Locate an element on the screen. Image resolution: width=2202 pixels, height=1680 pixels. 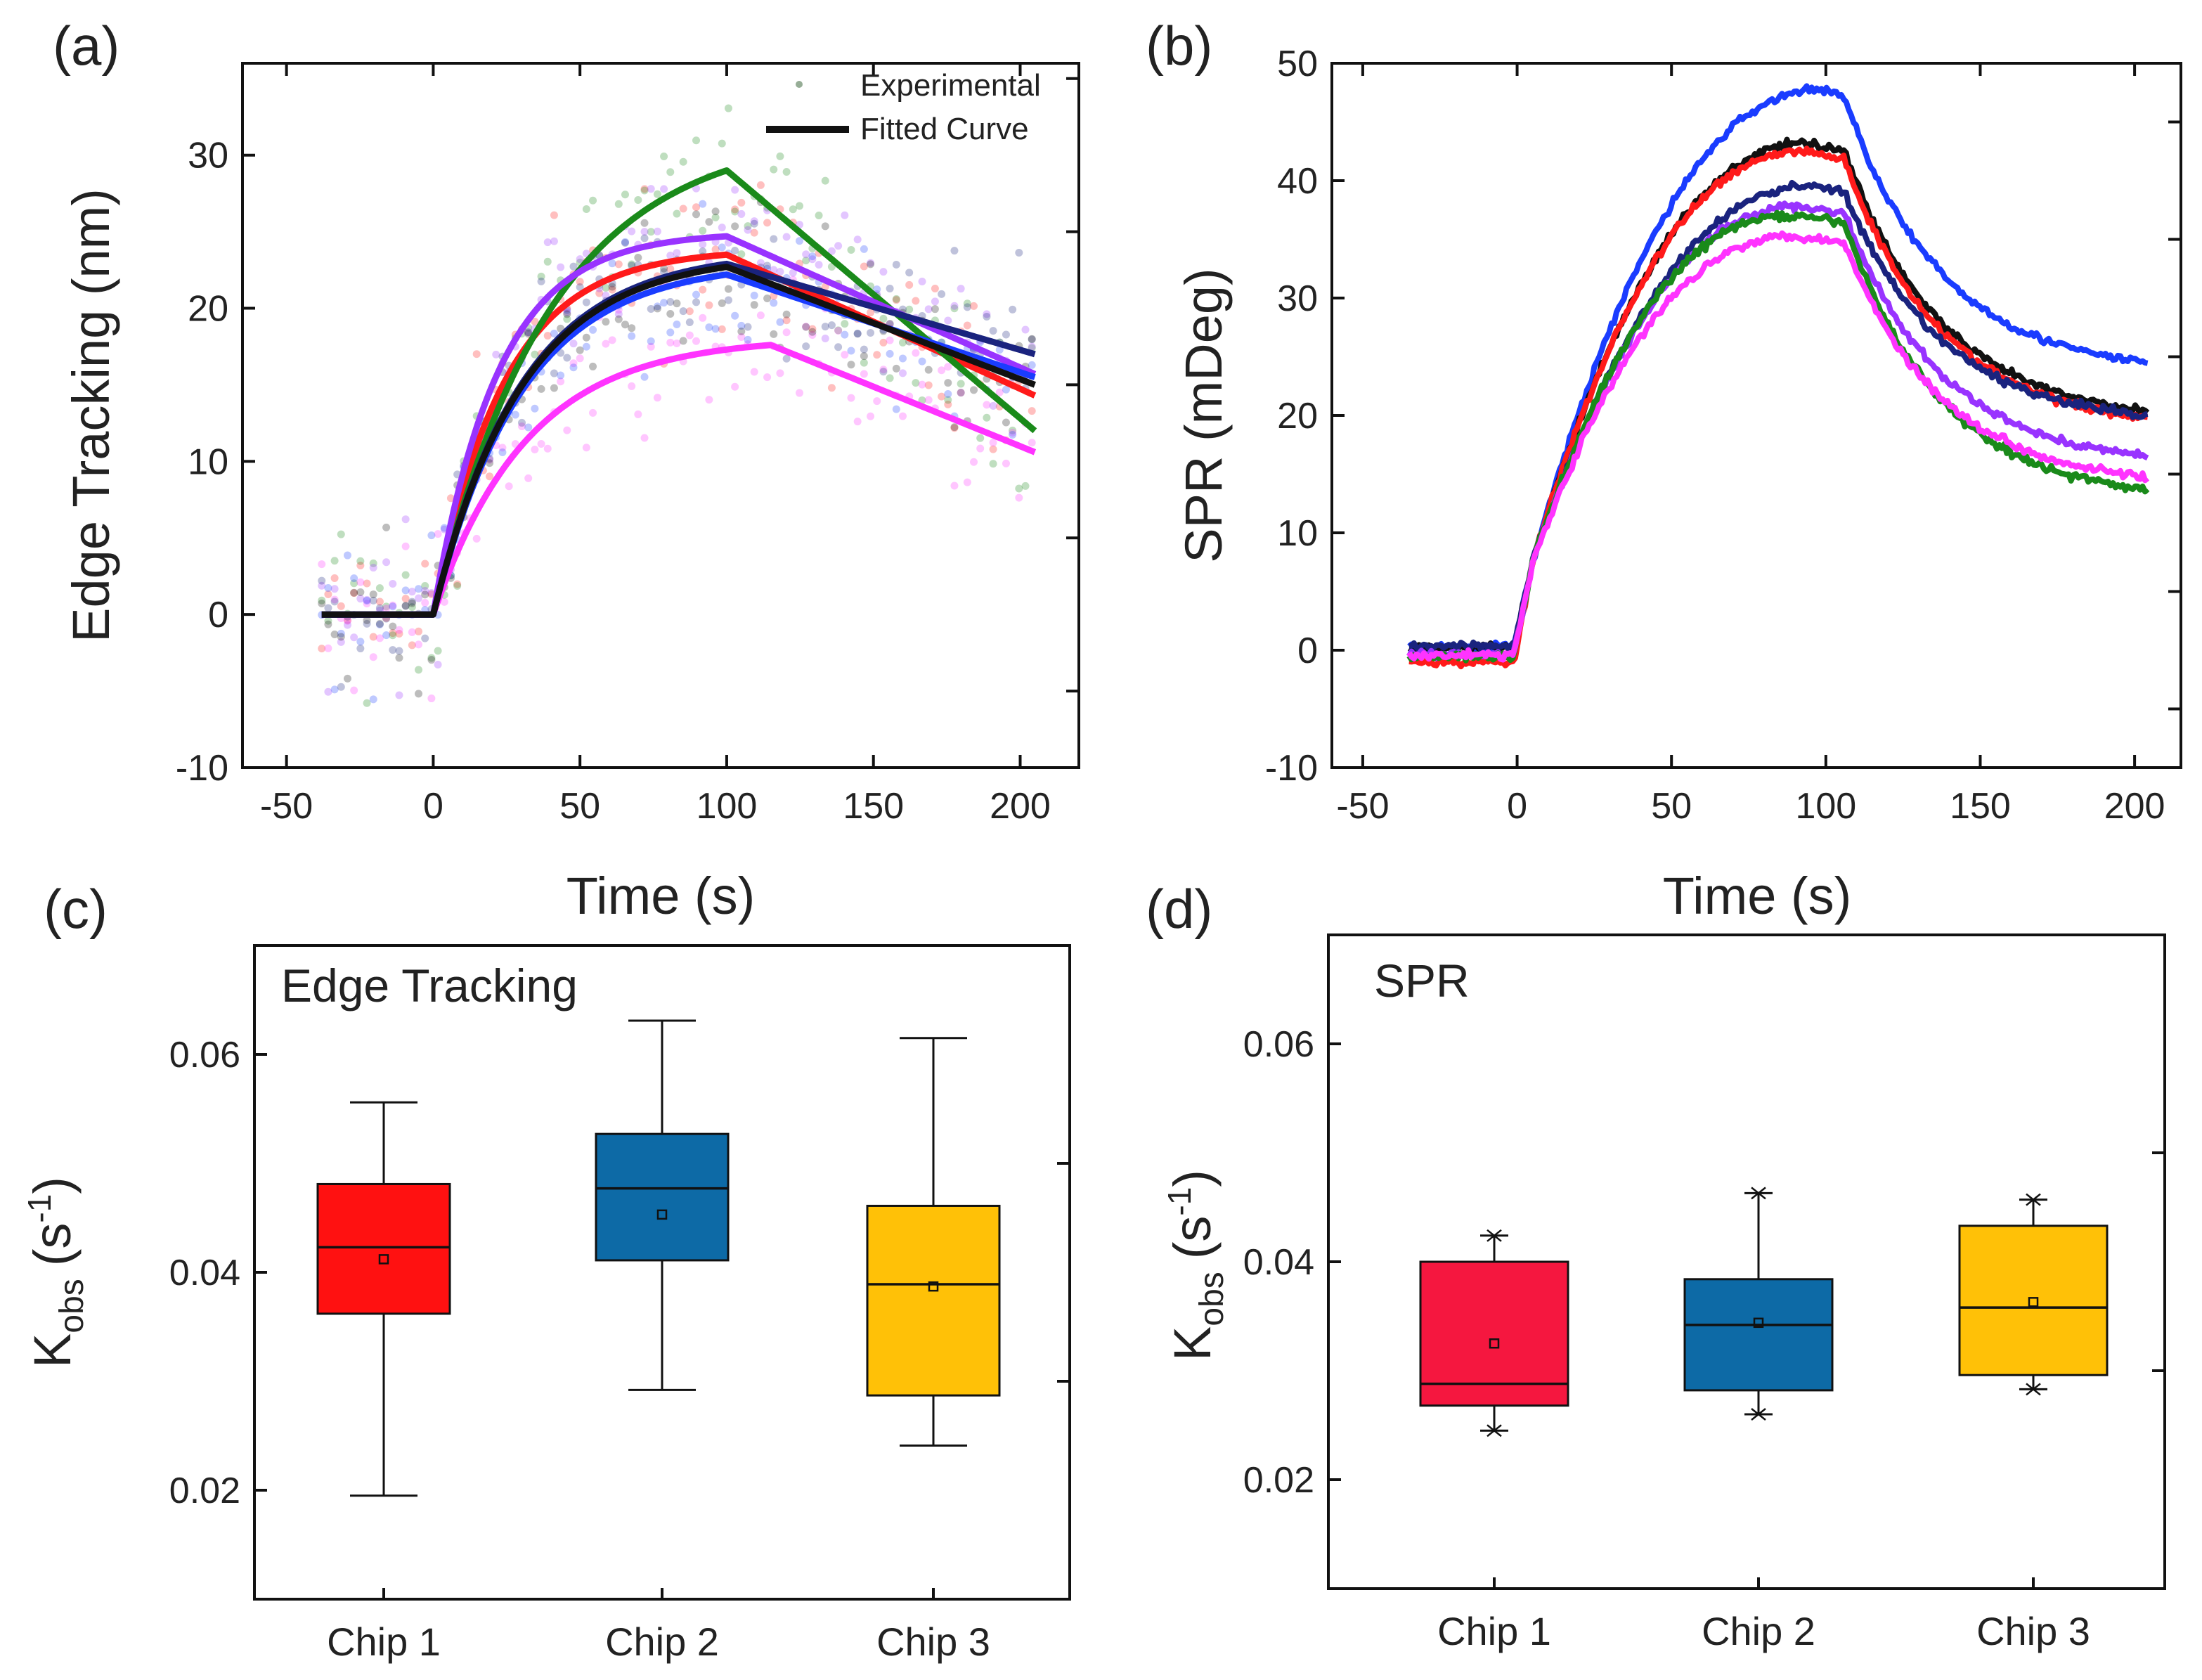
category-label: Chip 3 is located at coordinates (2033, 1631).